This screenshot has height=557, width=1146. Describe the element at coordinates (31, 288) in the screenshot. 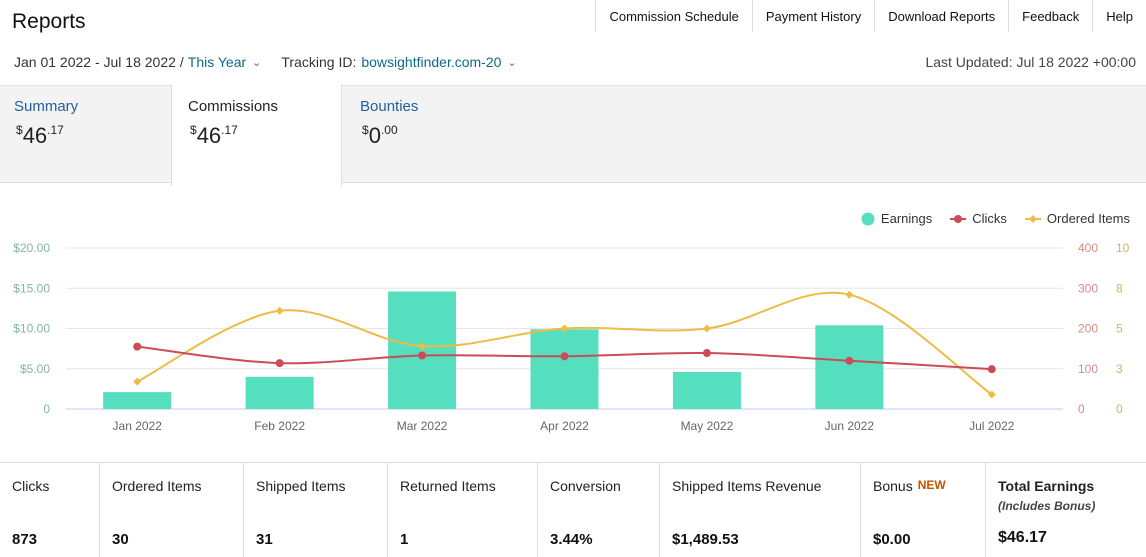

I see `y-left-tick-label: $15.00` at that location.